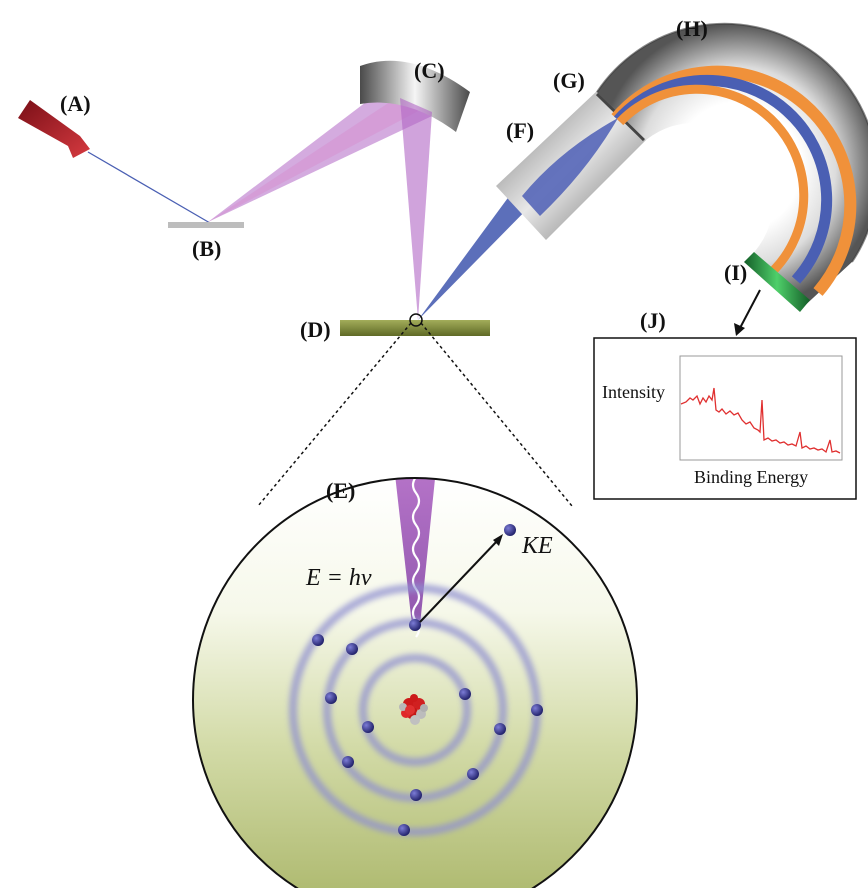  I want to click on electron-beam, so click(480, 248).